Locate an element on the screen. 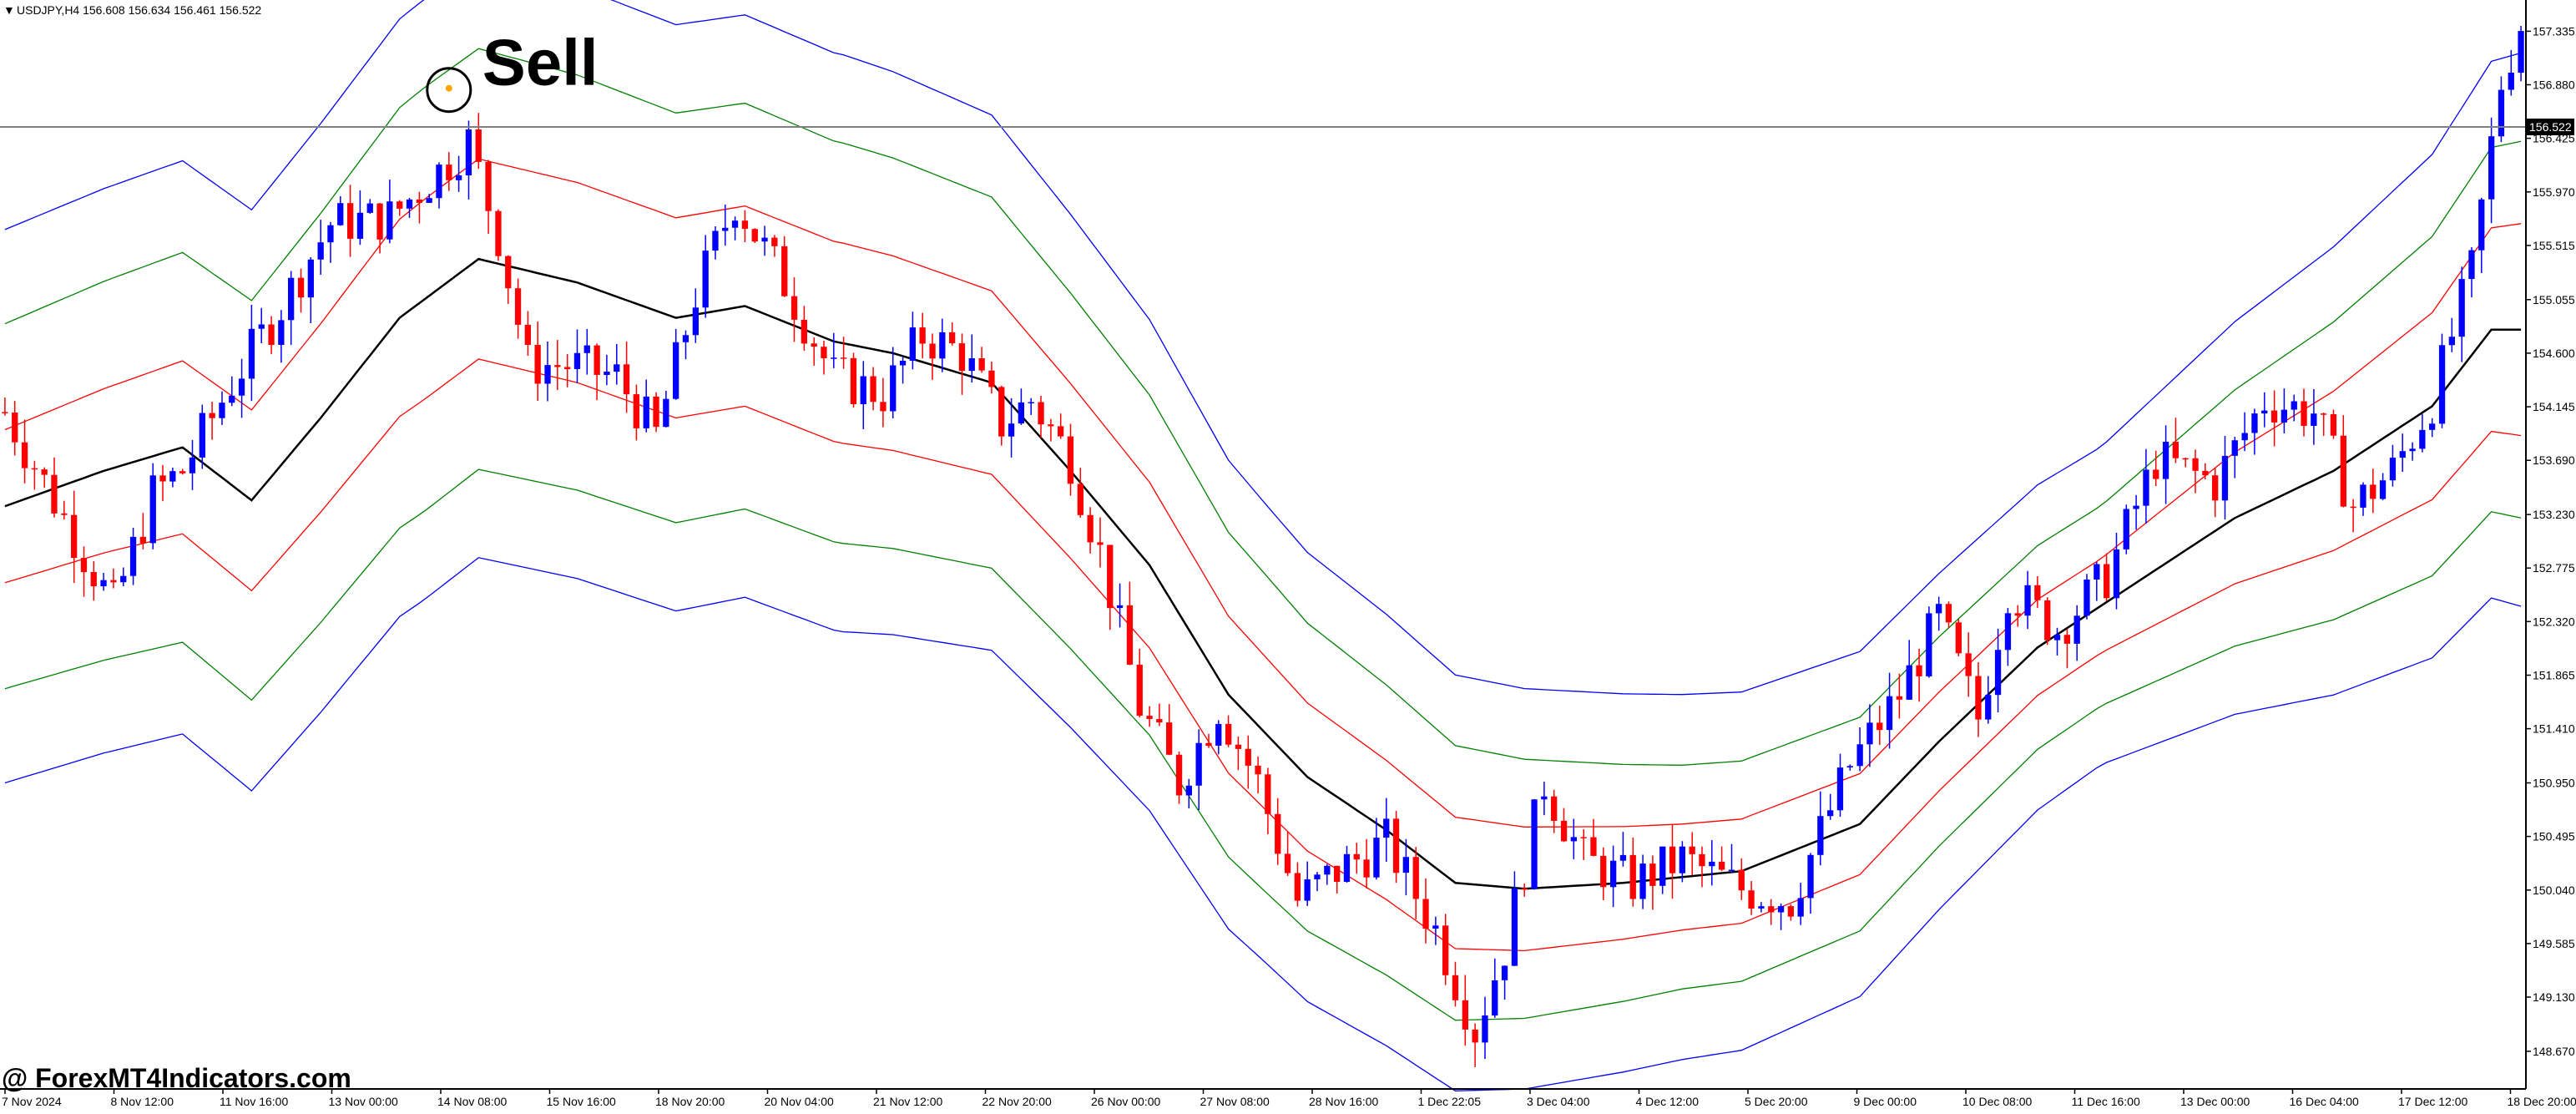 The image size is (2576, 1114). y-tick-label: 153.230 is located at coordinates (2554, 514).